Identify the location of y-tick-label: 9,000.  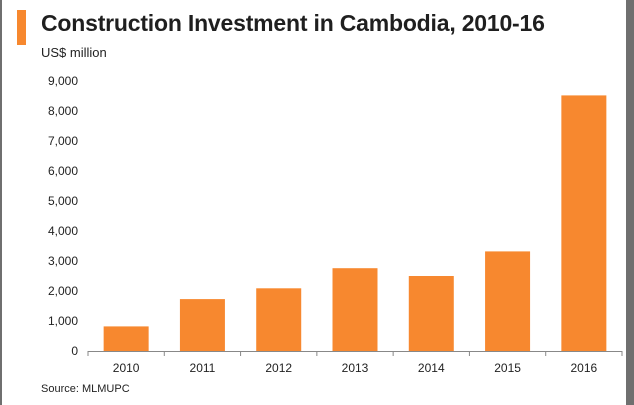
(63, 81).